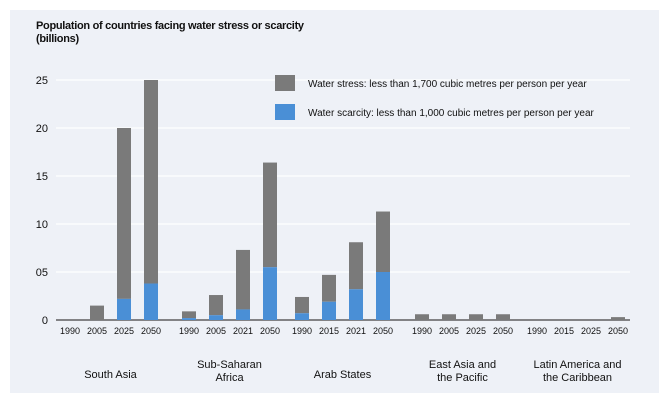  I want to click on y-tick-label: 15, so click(42, 177).